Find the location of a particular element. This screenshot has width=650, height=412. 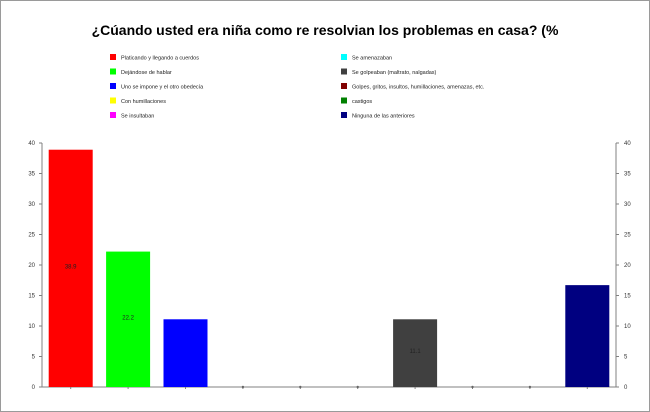

data-label-1: 38.9 is located at coordinates (71, 267).